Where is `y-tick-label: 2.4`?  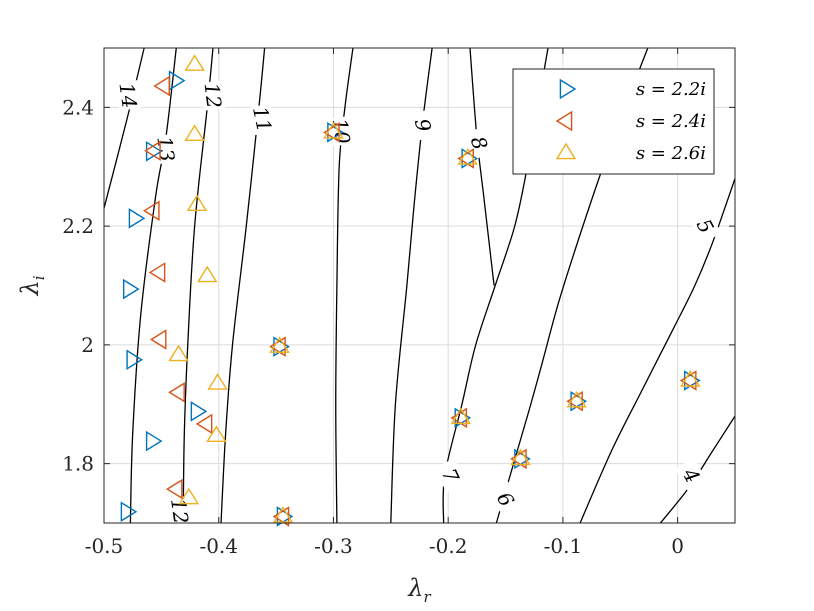
y-tick-label: 2.4 is located at coordinates (78, 107).